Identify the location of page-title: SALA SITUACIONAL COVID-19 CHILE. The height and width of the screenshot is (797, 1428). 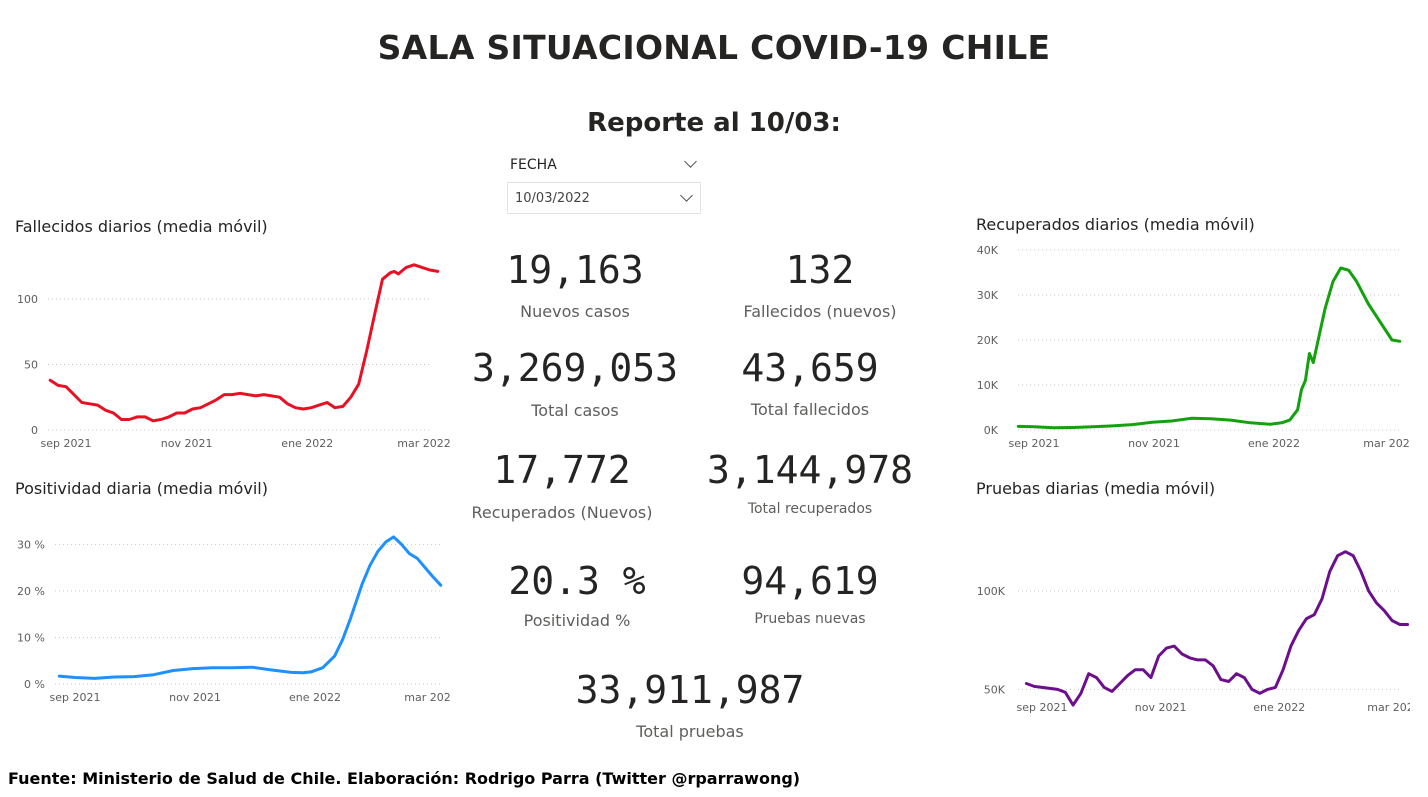
(714, 47).